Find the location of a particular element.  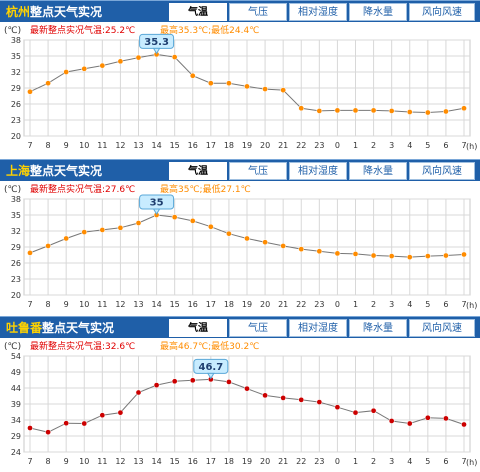

x-tick-label: 16 is located at coordinates (193, 304).